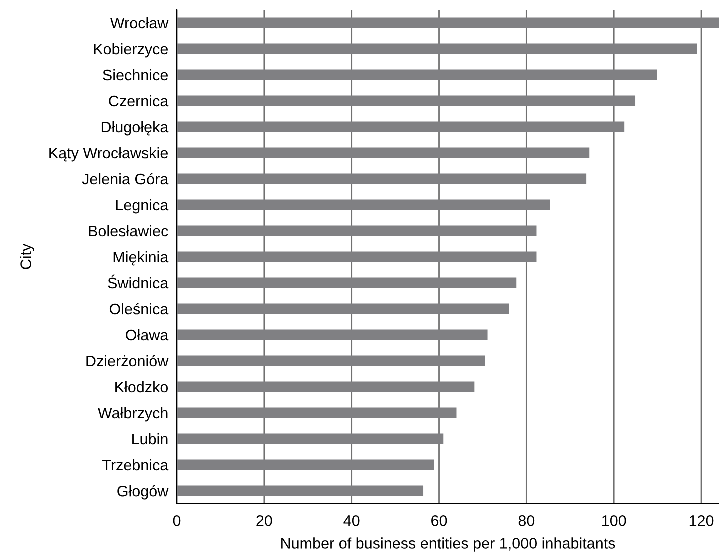 Image resolution: width=719 pixels, height=558 pixels. Describe the element at coordinates (142, 387) in the screenshot. I see `y-tick-label: Kłodzko` at that location.